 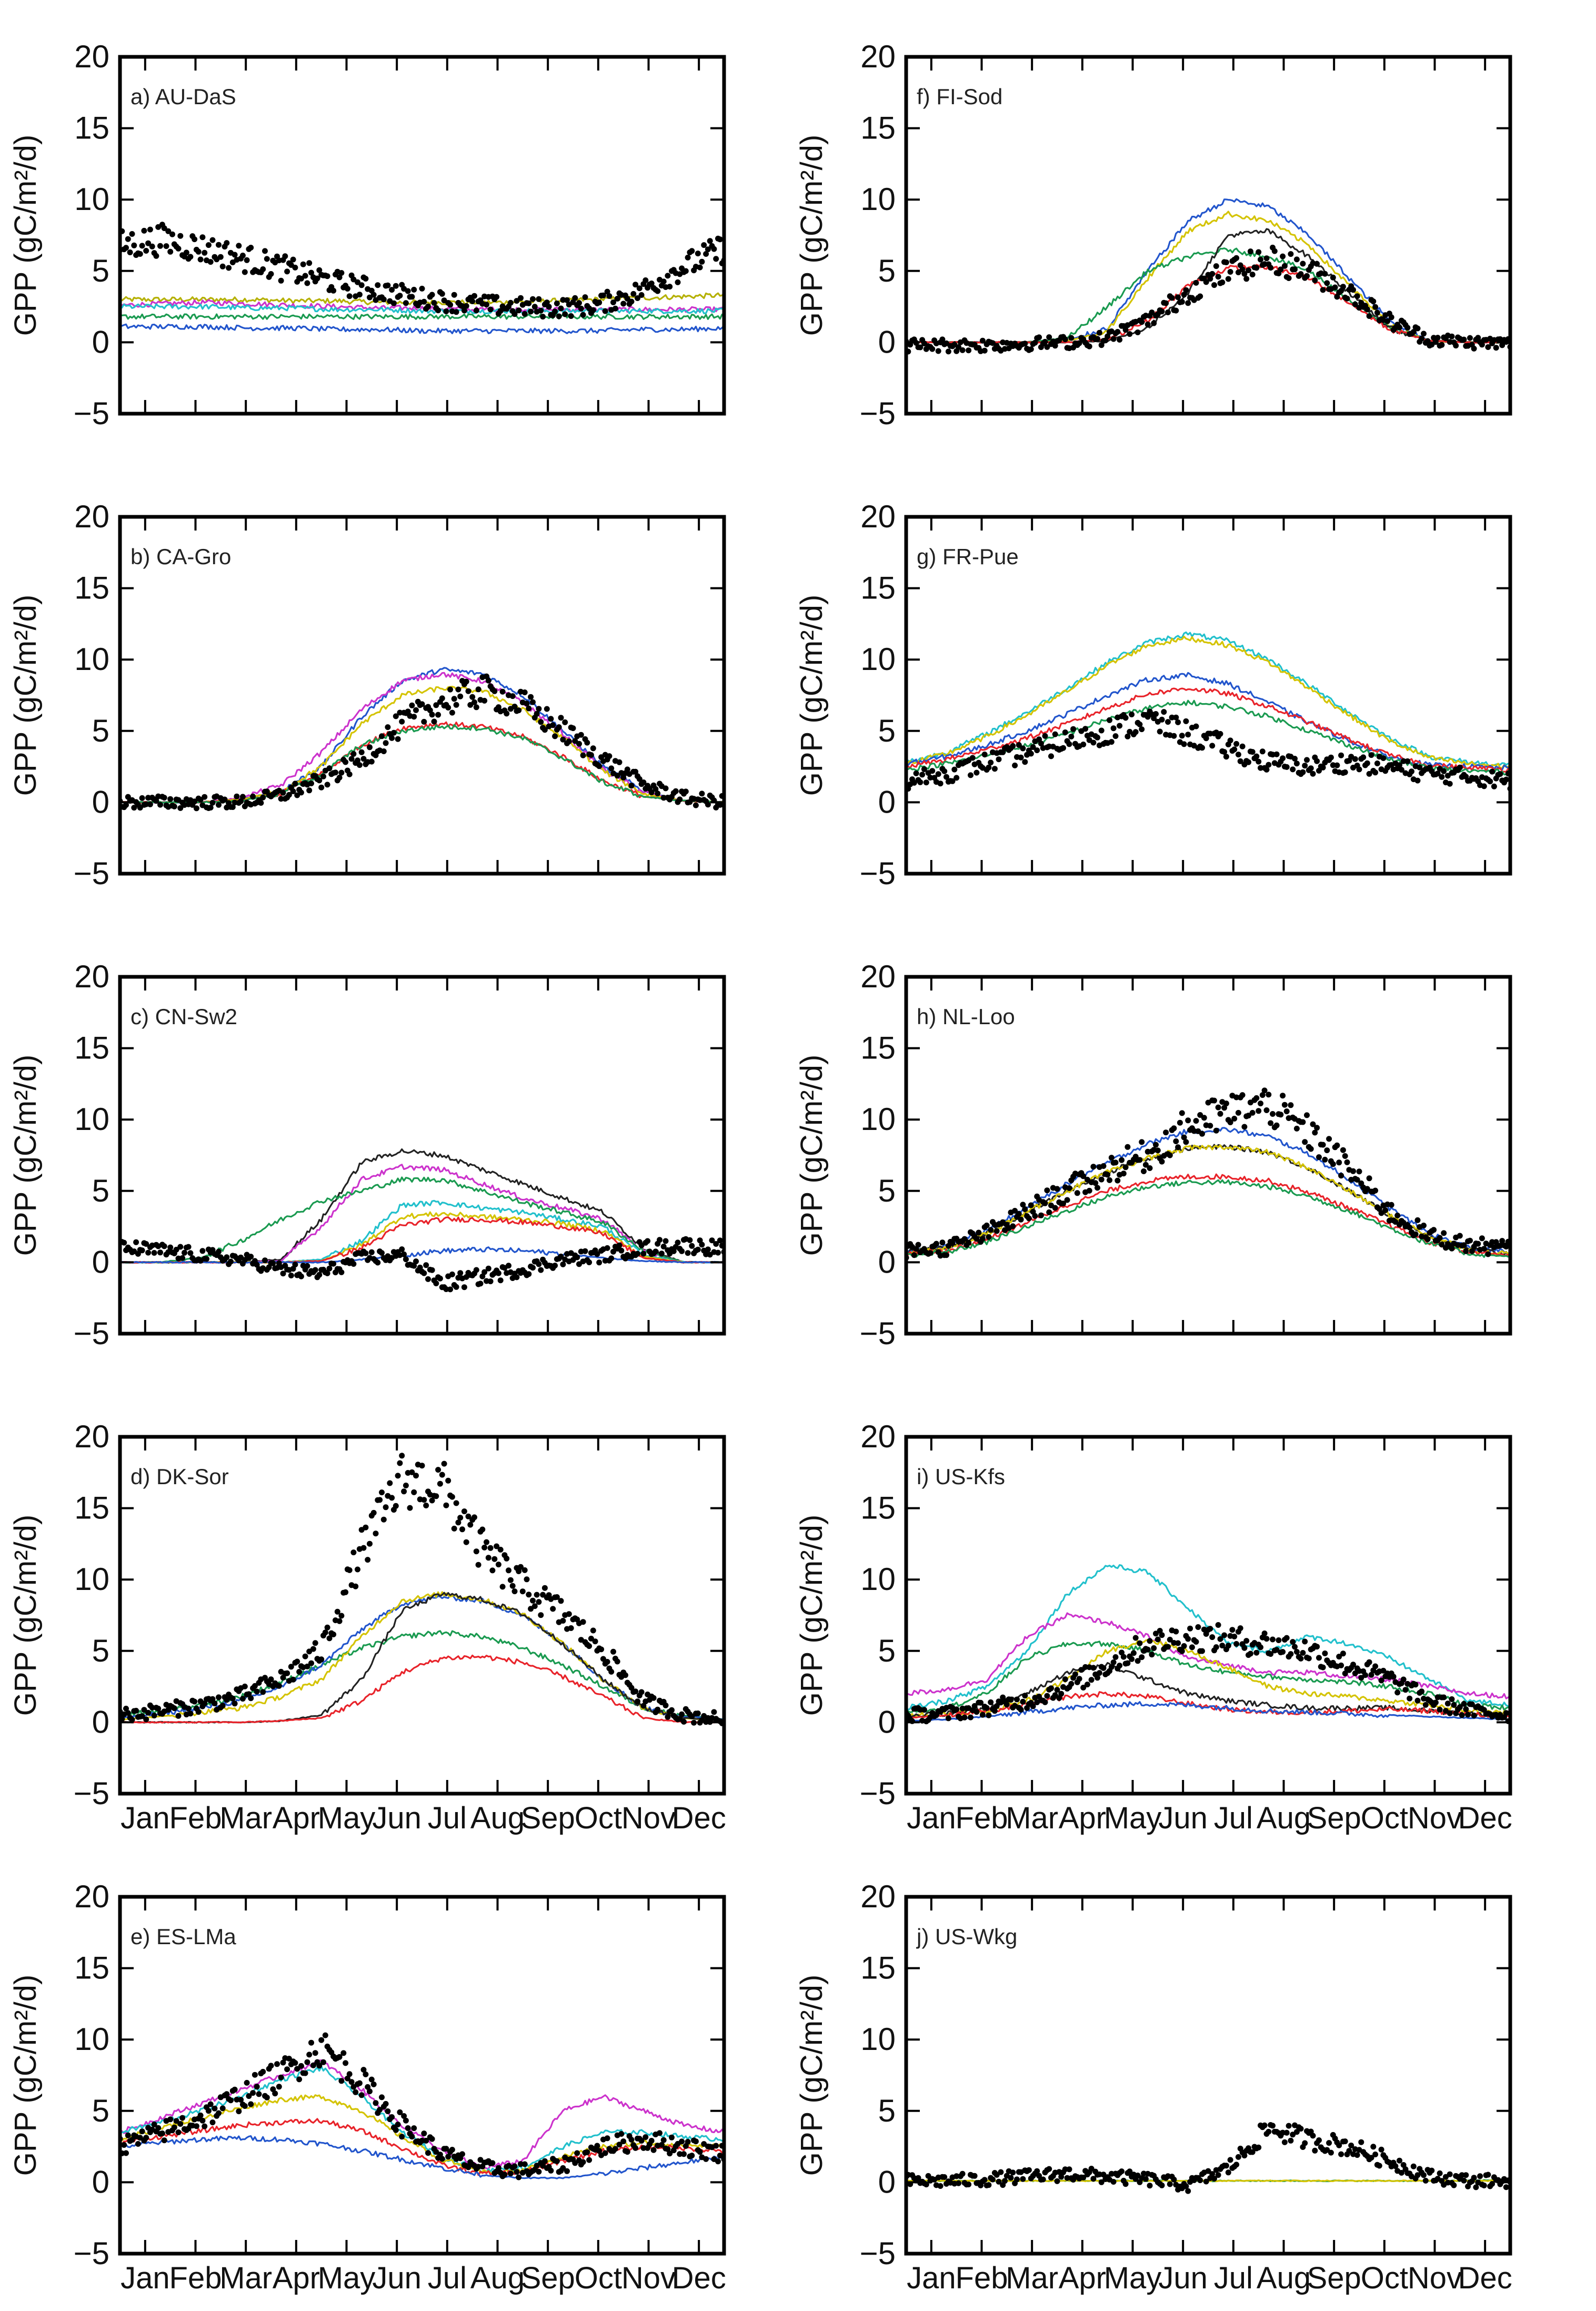 What do you see at coordinates (878, 873) in the screenshot?
I see `y-tick-label: −5` at bounding box center [878, 873].